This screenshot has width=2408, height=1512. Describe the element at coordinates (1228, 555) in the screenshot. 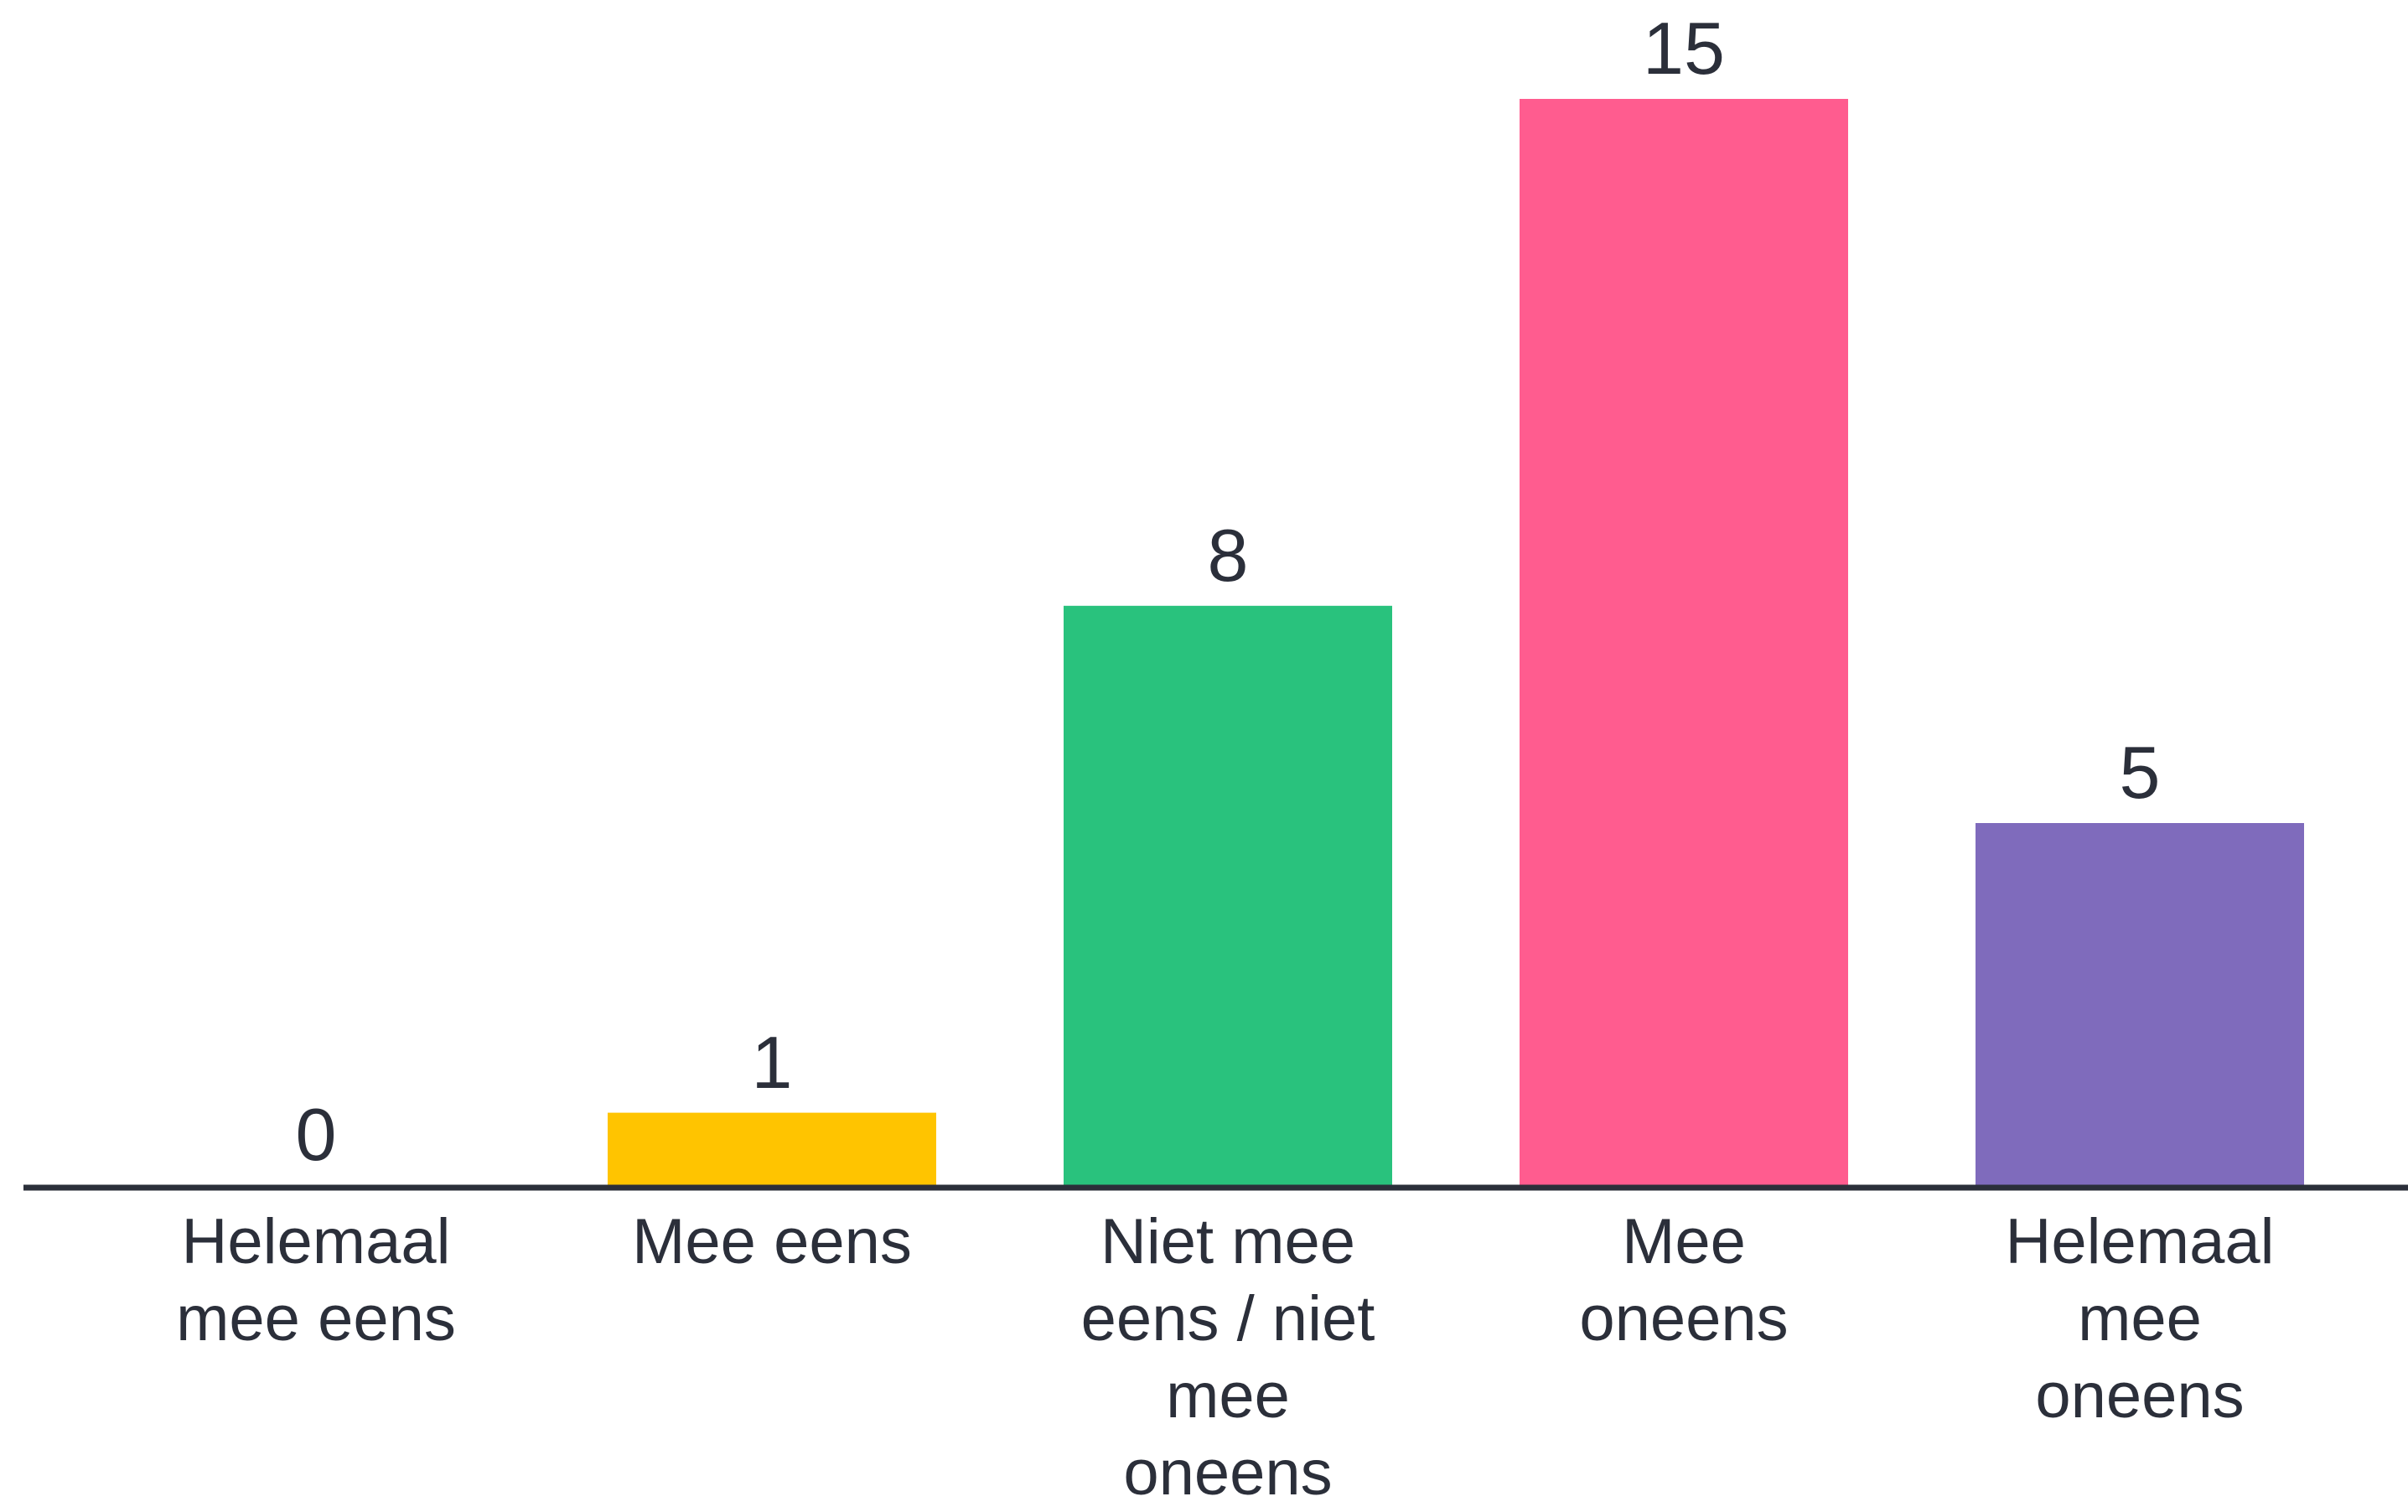

I see `value-label-2: 8` at that location.